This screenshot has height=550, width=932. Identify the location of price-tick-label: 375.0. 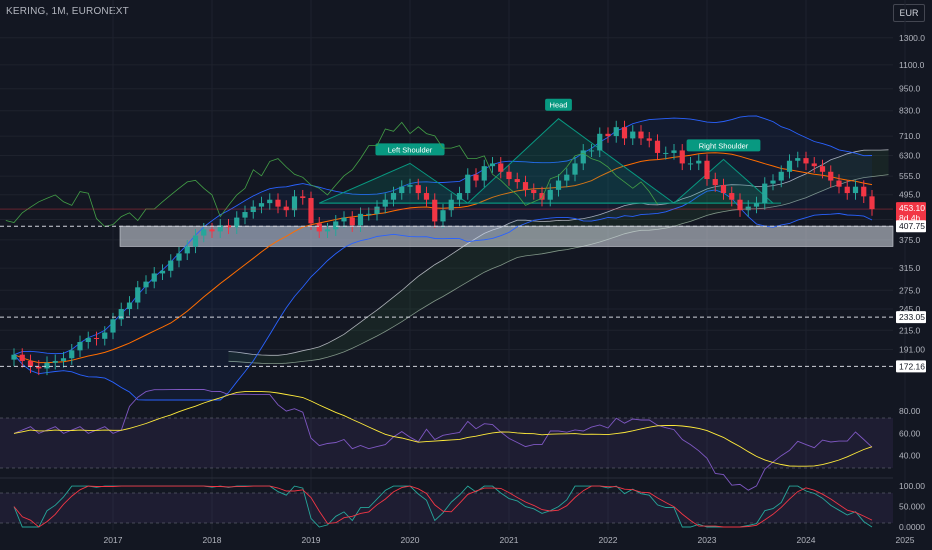
(910, 240).